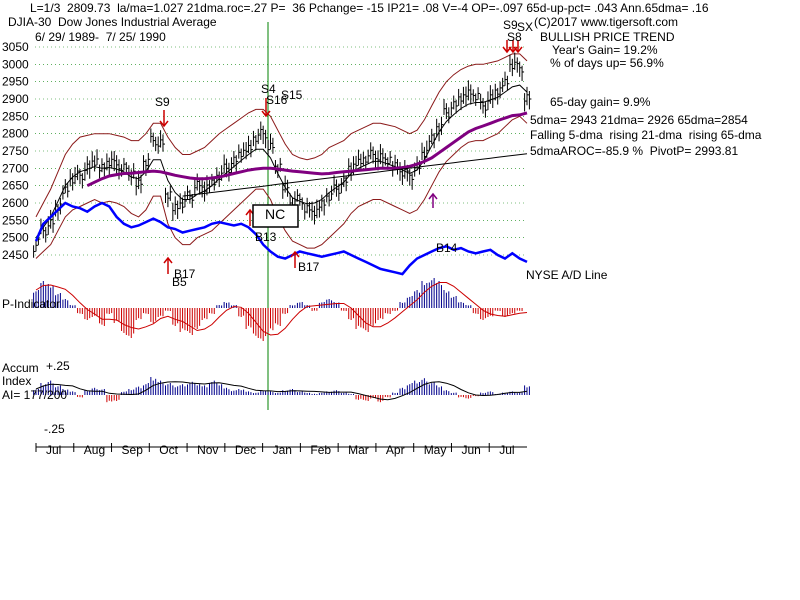 The height and width of the screenshot is (600, 800). Describe the element at coordinates (185, 274) in the screenshot. I see `signal-b17-oct: B17` at that location.